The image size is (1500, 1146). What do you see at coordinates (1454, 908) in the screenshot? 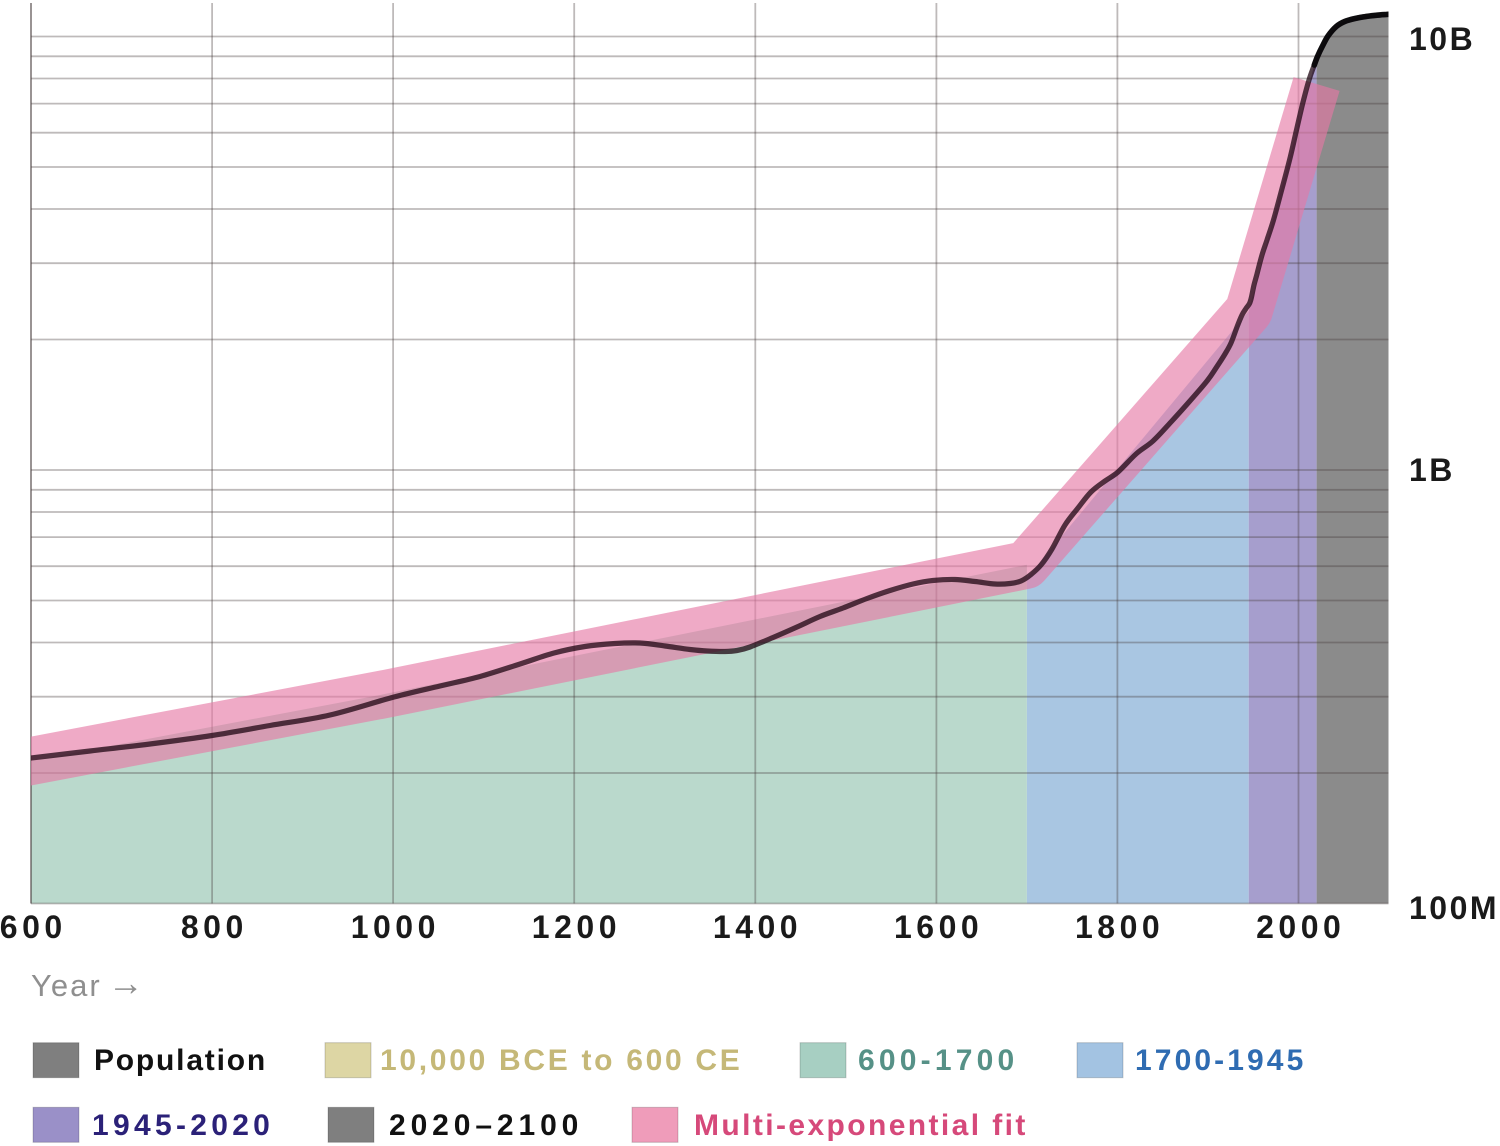
I see `svg-text: 100M` at bounding box center [1454, 908].